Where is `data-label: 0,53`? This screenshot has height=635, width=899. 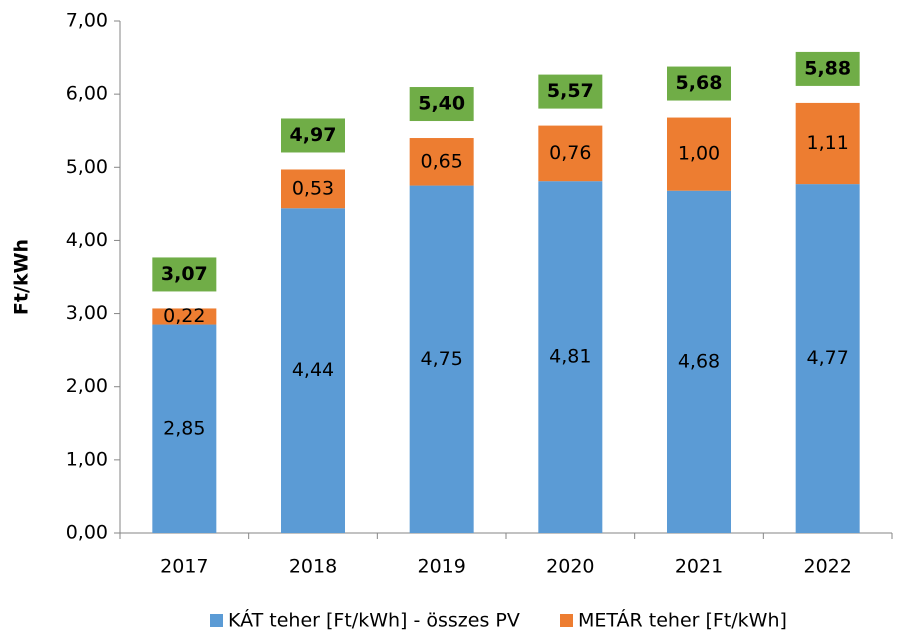 data-label: 0,53 is located at coordinates (313, 188).